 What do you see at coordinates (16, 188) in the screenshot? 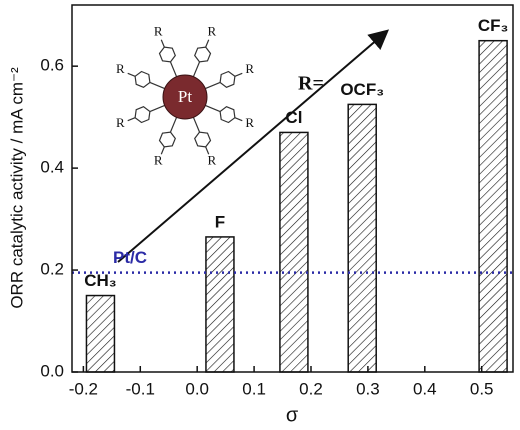
I see `y-axis-label: ORR catalytic activity / mA cm⁻²` at bounding box center [16, 188].